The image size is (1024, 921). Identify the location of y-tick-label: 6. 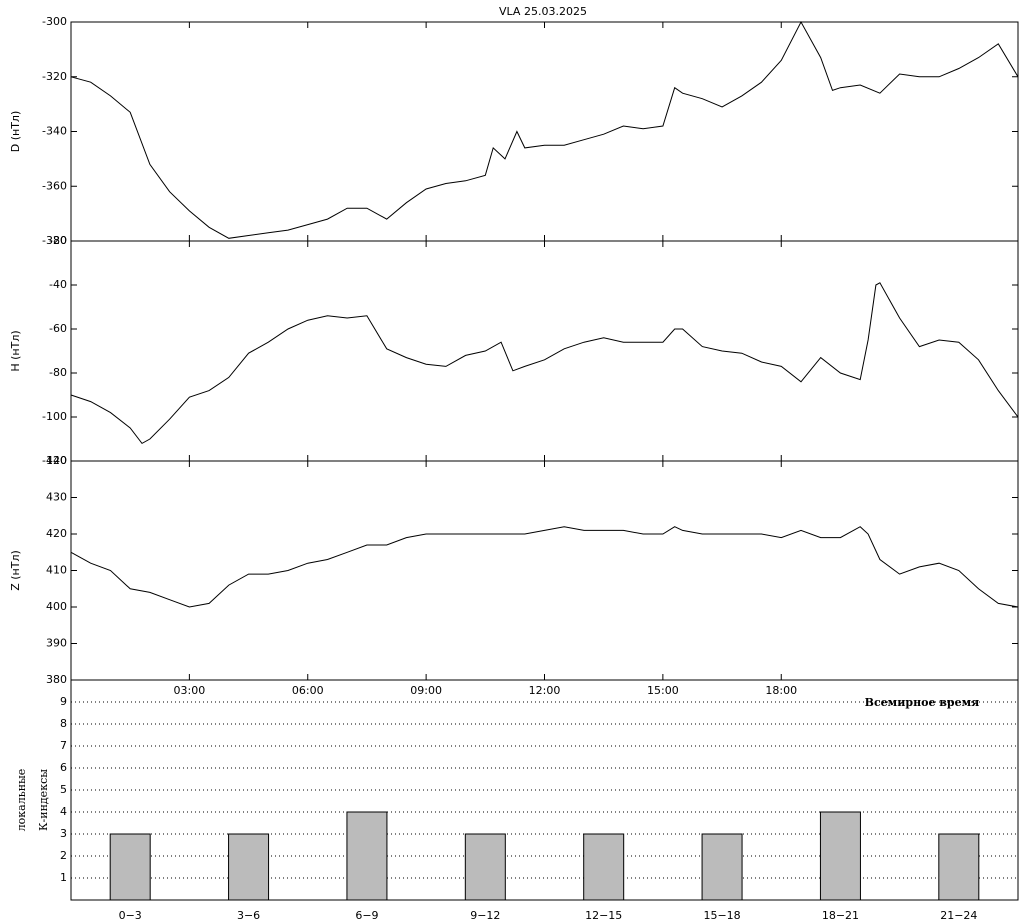
(63, 767).